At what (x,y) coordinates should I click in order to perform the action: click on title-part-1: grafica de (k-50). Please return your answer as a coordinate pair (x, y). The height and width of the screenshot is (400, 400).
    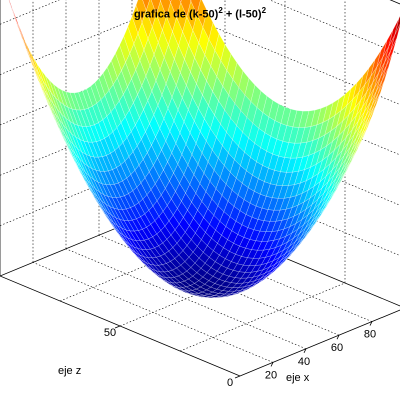
    Looking at the image, I should click on (176, 14).